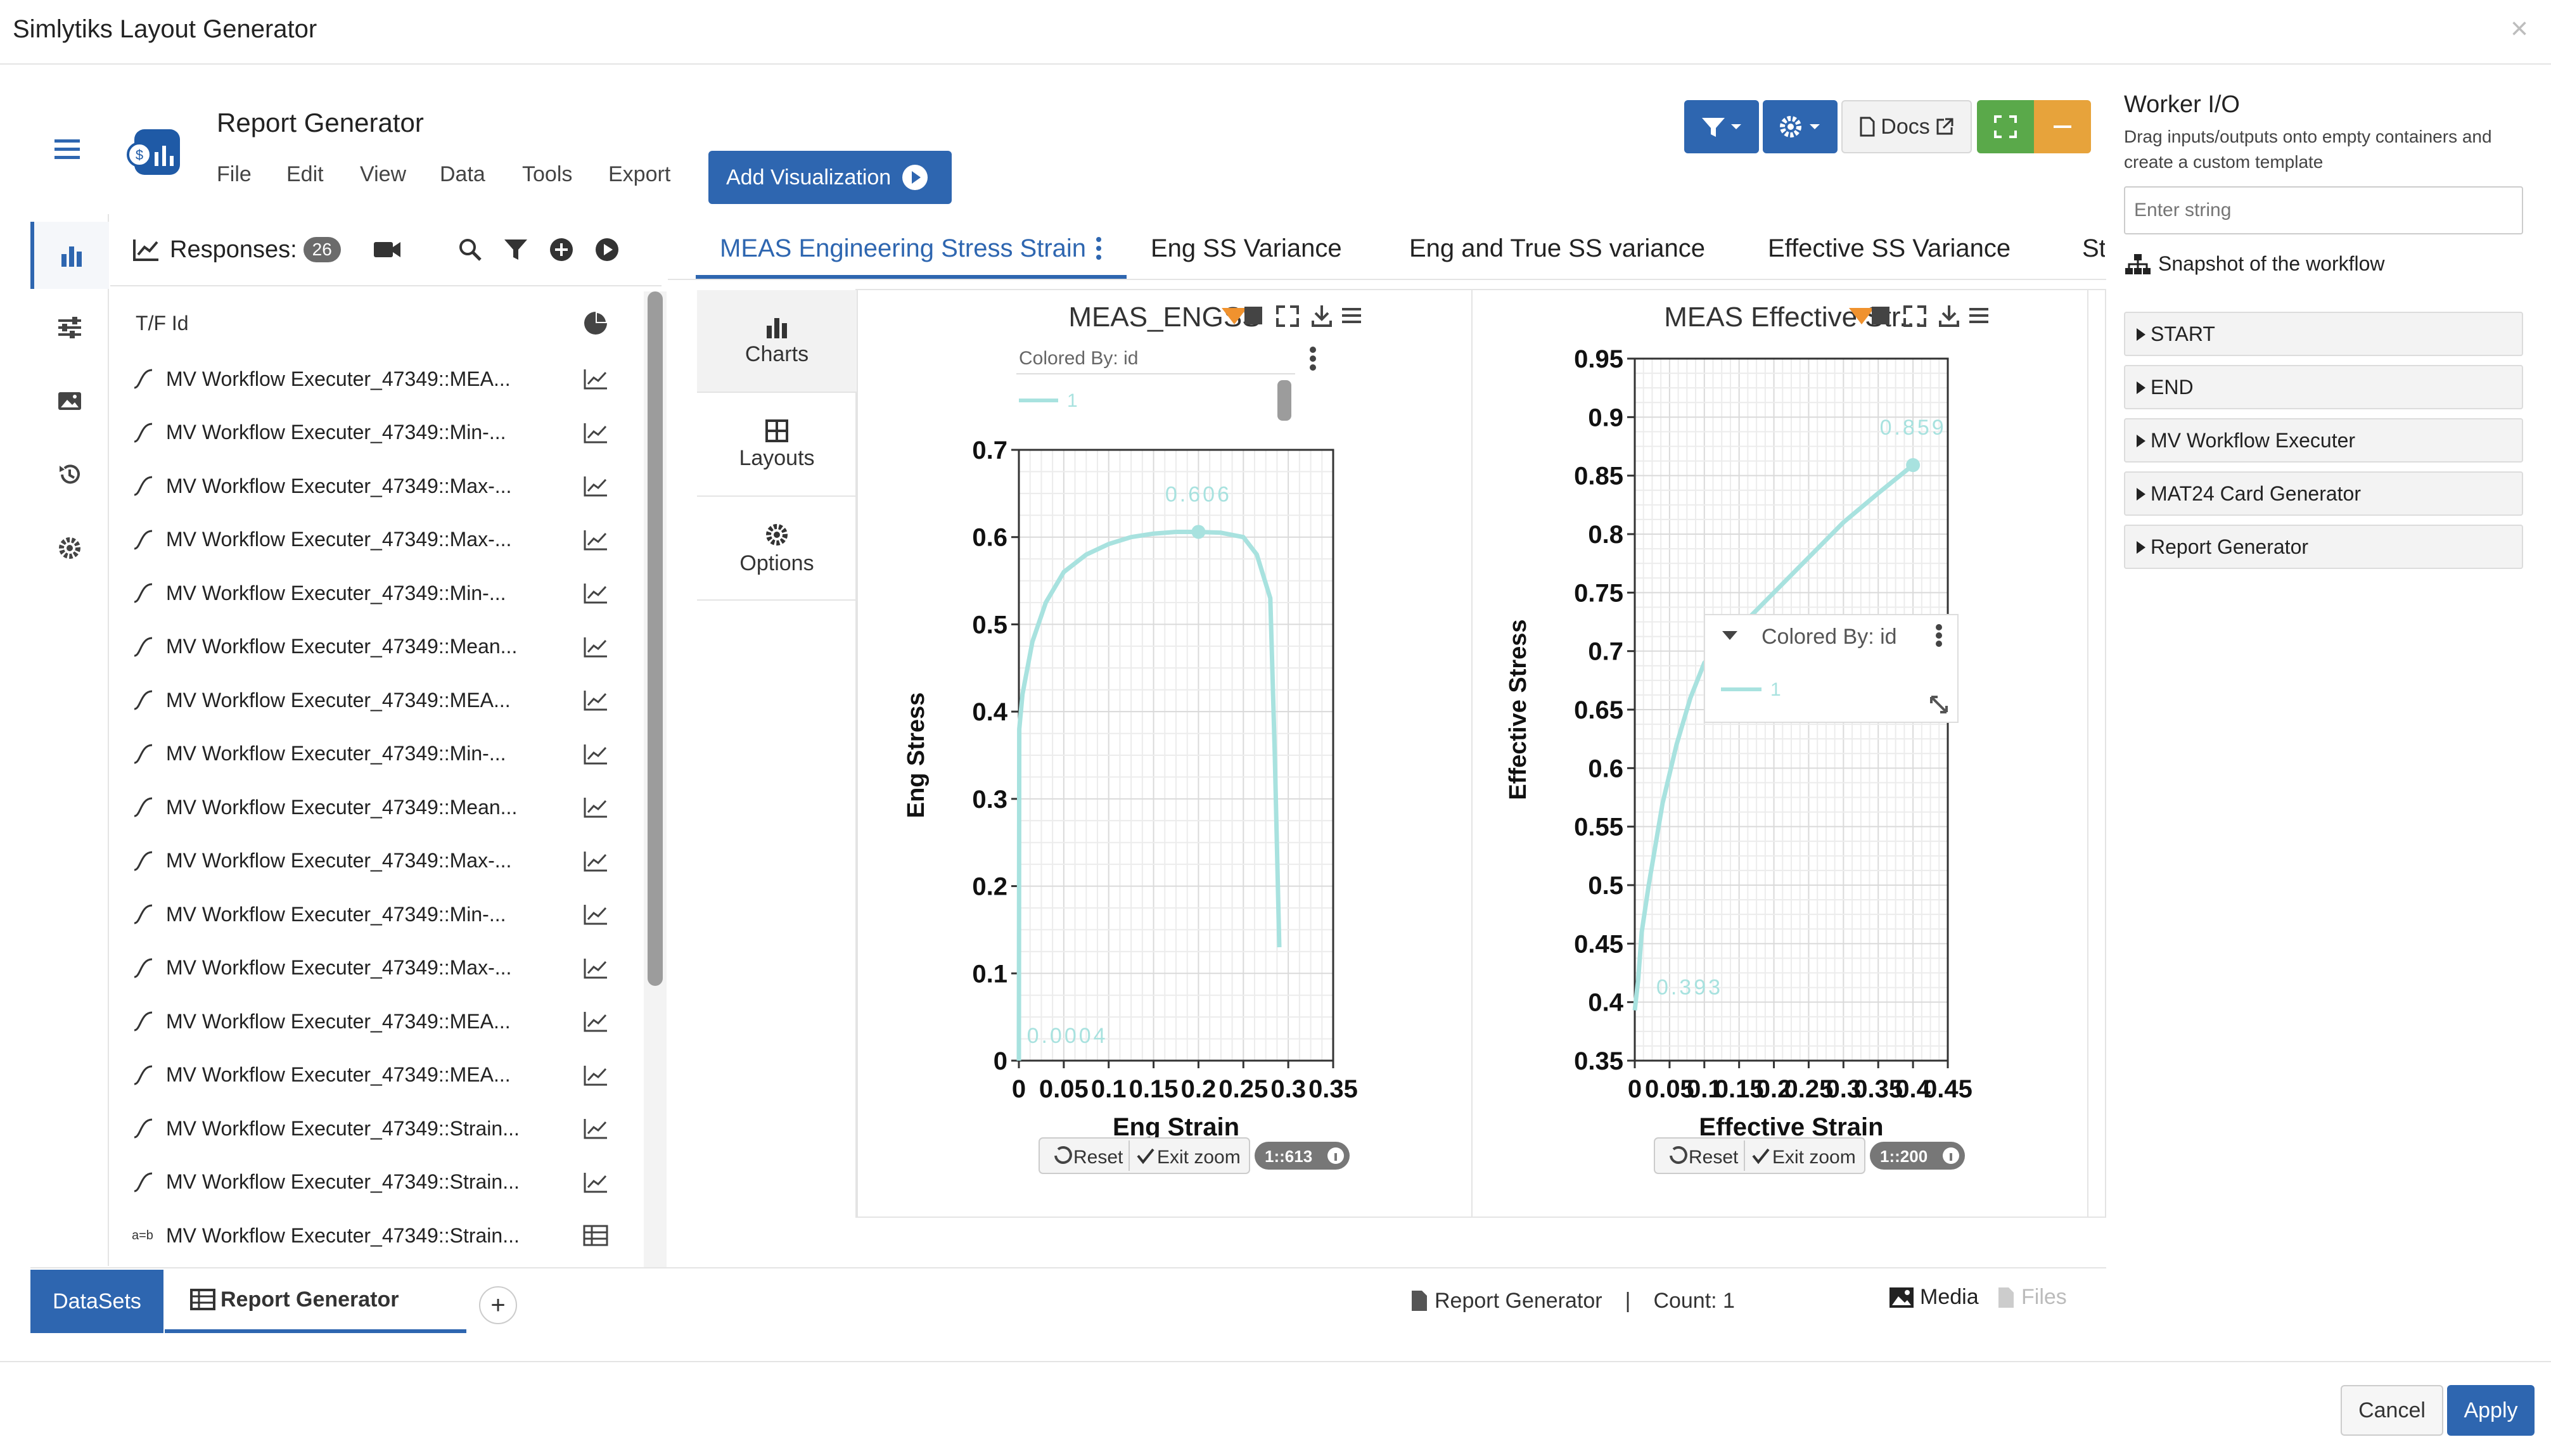  What do you see at coordinates (2323, 334) in the screenshot?
I see `accordion-start: START` at bounding box center [2323, 334].